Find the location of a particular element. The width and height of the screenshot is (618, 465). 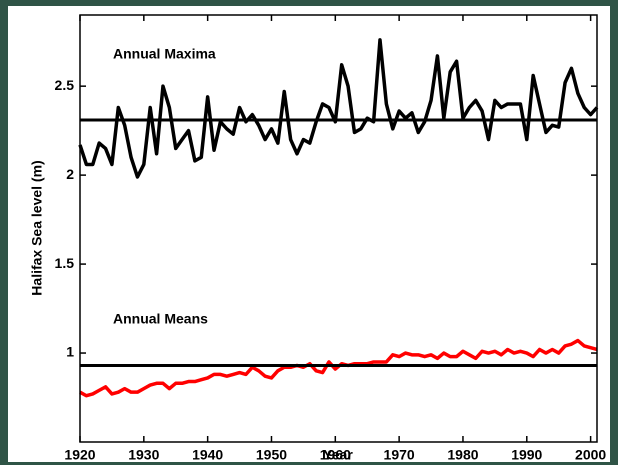

y-tick-label: 1 is located at coordinates (70, 352).